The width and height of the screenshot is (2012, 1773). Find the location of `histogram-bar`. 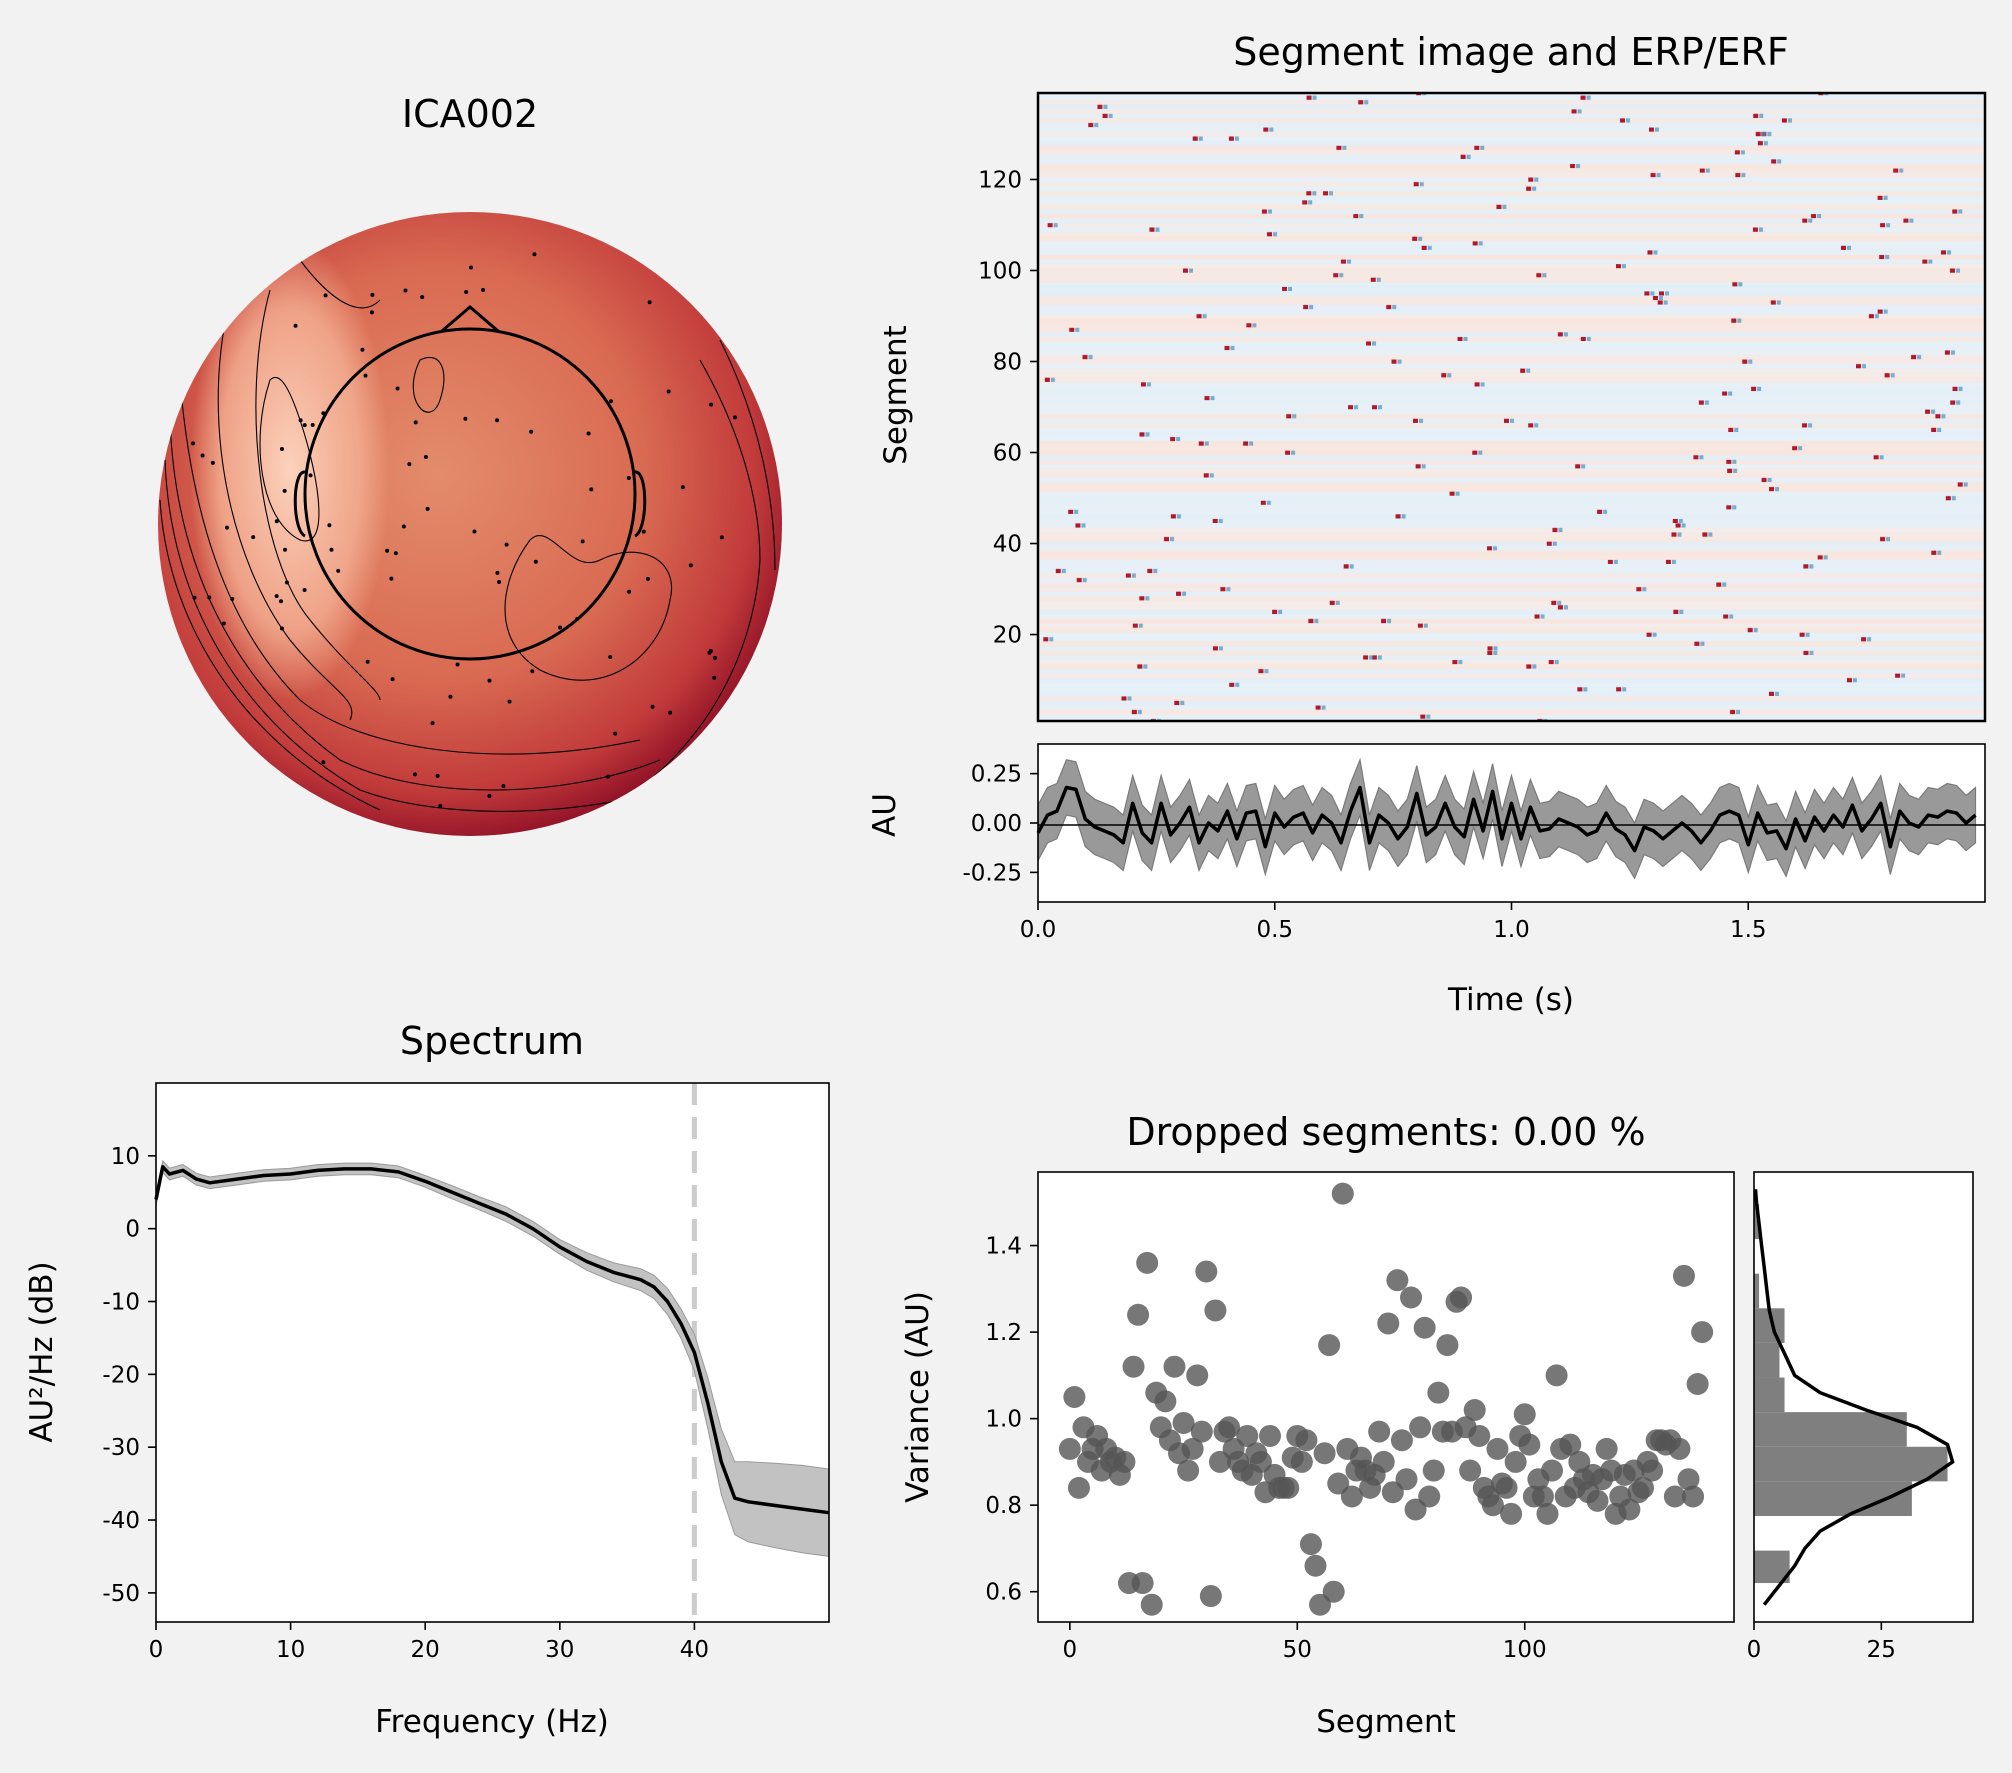

histogram-bar is located at coordinates (1767, 1360).